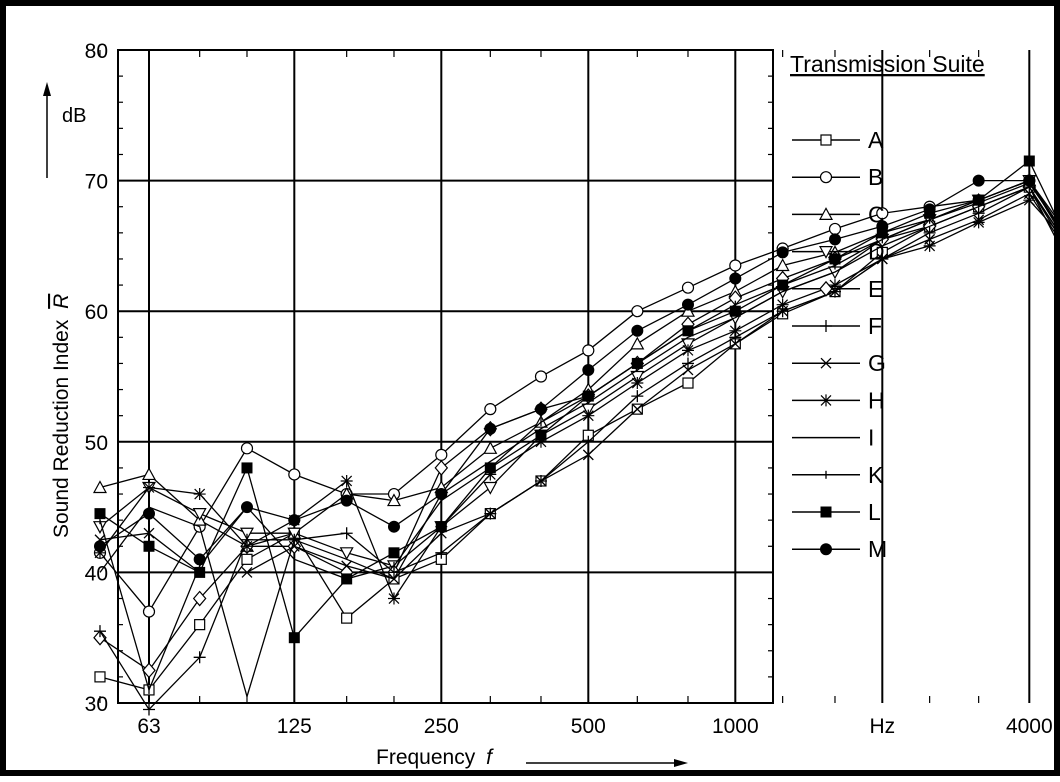 The width and height of the screenshot is (1060, 782). I want to click on legend-item-A: A, so click(838, 140).